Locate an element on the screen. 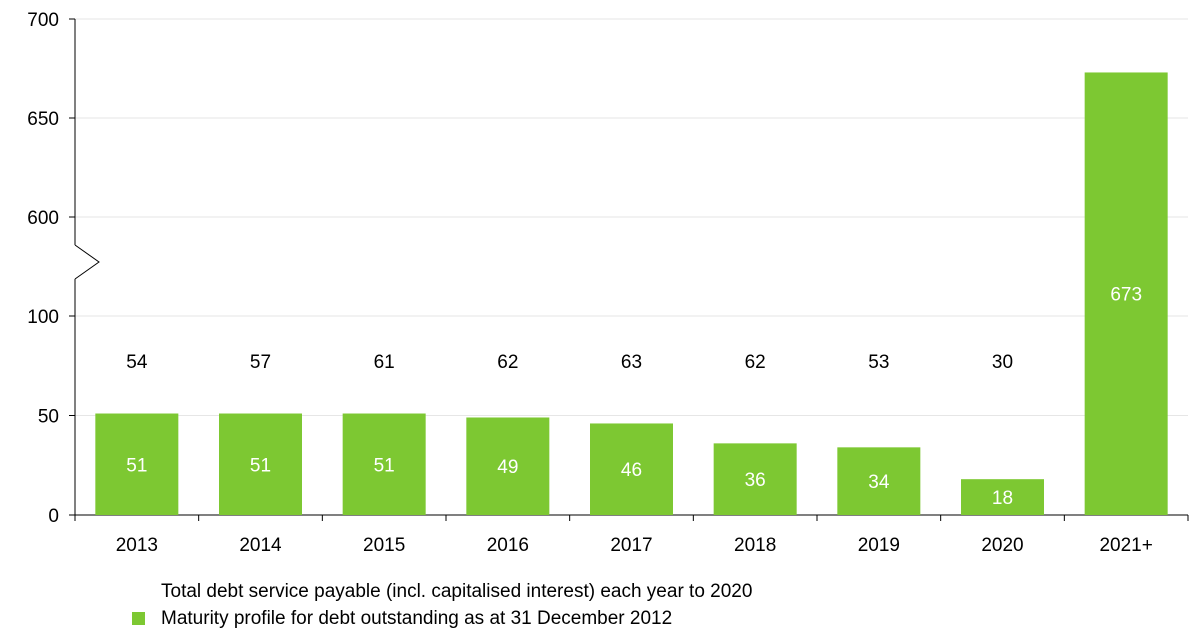 Image resolution: width=1192 pixels, height=632 pixels. y-tick-label: 100 is located at coordinates (43, 317).